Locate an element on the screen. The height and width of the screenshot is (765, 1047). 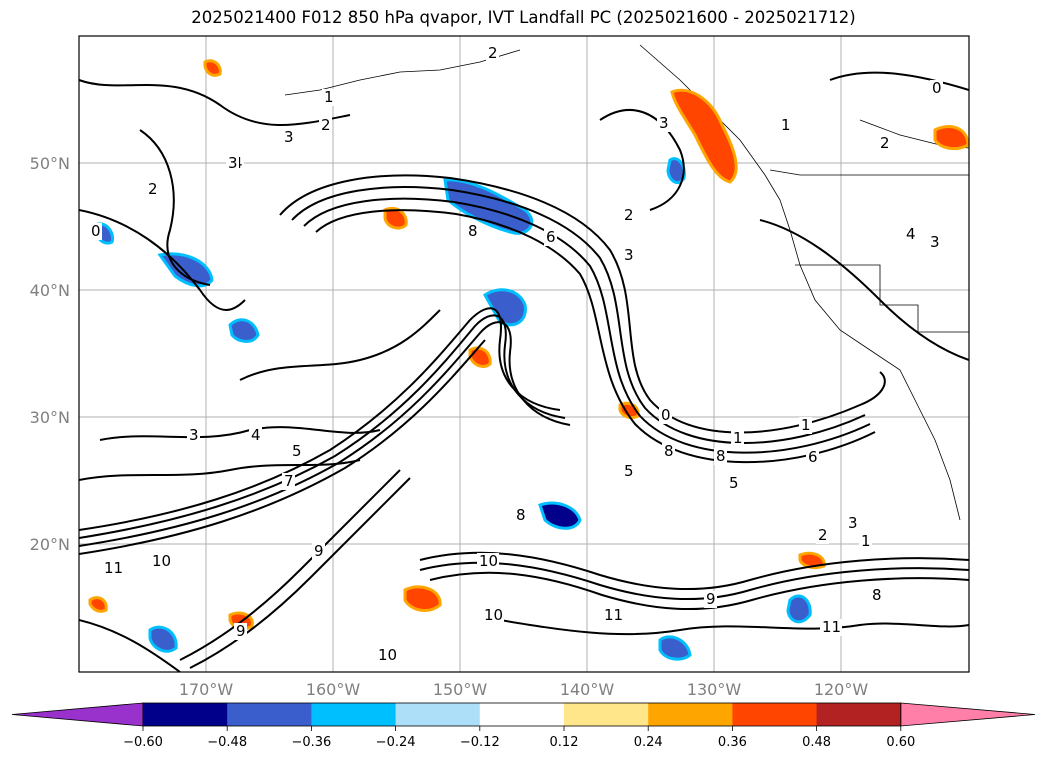
lon-label: 130°W is located at coordinates (714, 689).